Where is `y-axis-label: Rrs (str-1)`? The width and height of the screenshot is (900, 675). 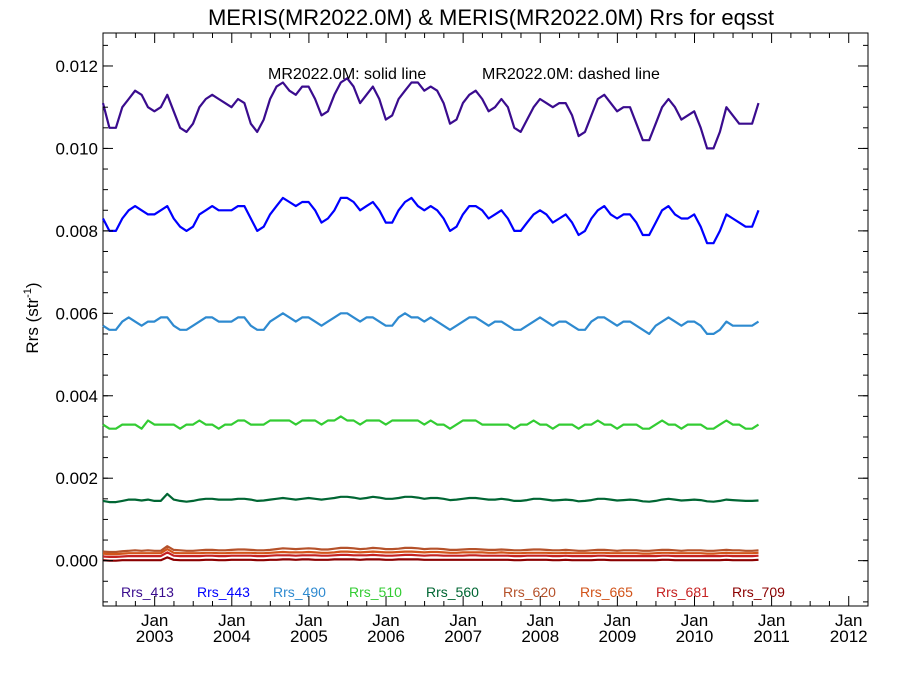
y-axis-label: Rrs (str-1) is located at coordinates (32, 317).